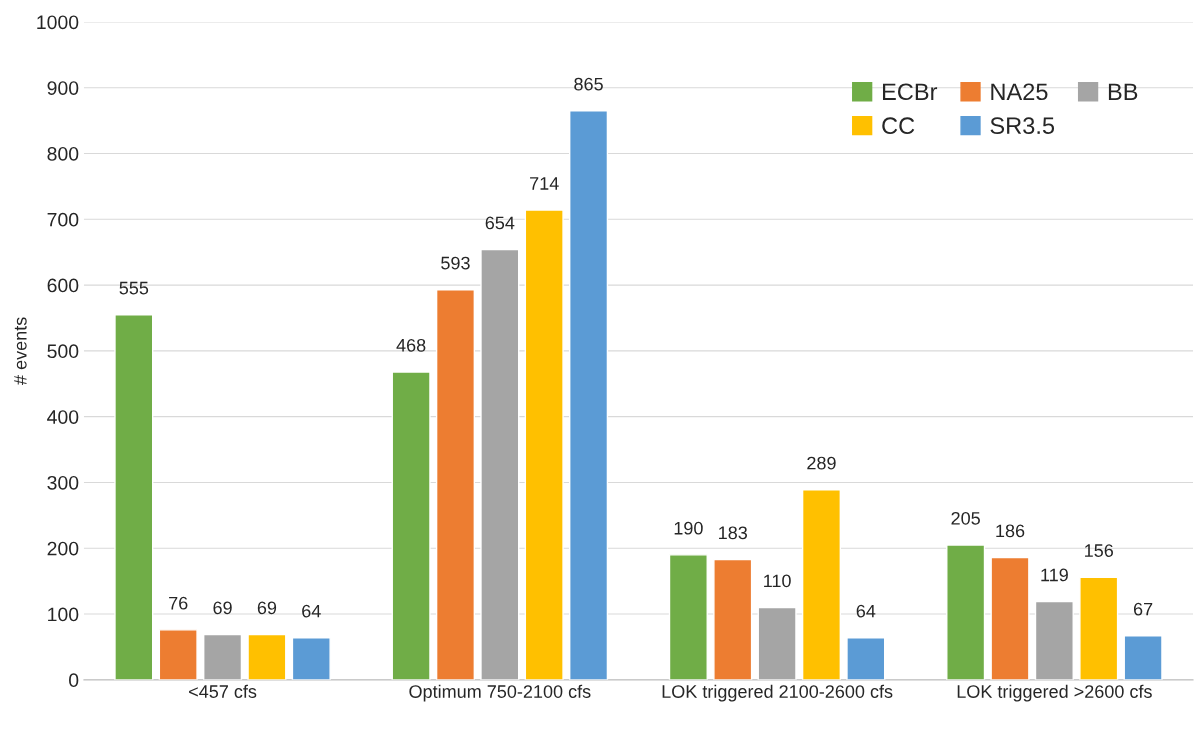 The width and height of the screenshot is (1199, 731). Describe the element at coordinates (1010, 531) in the screenshot. I see `data-label: 186` at that location.